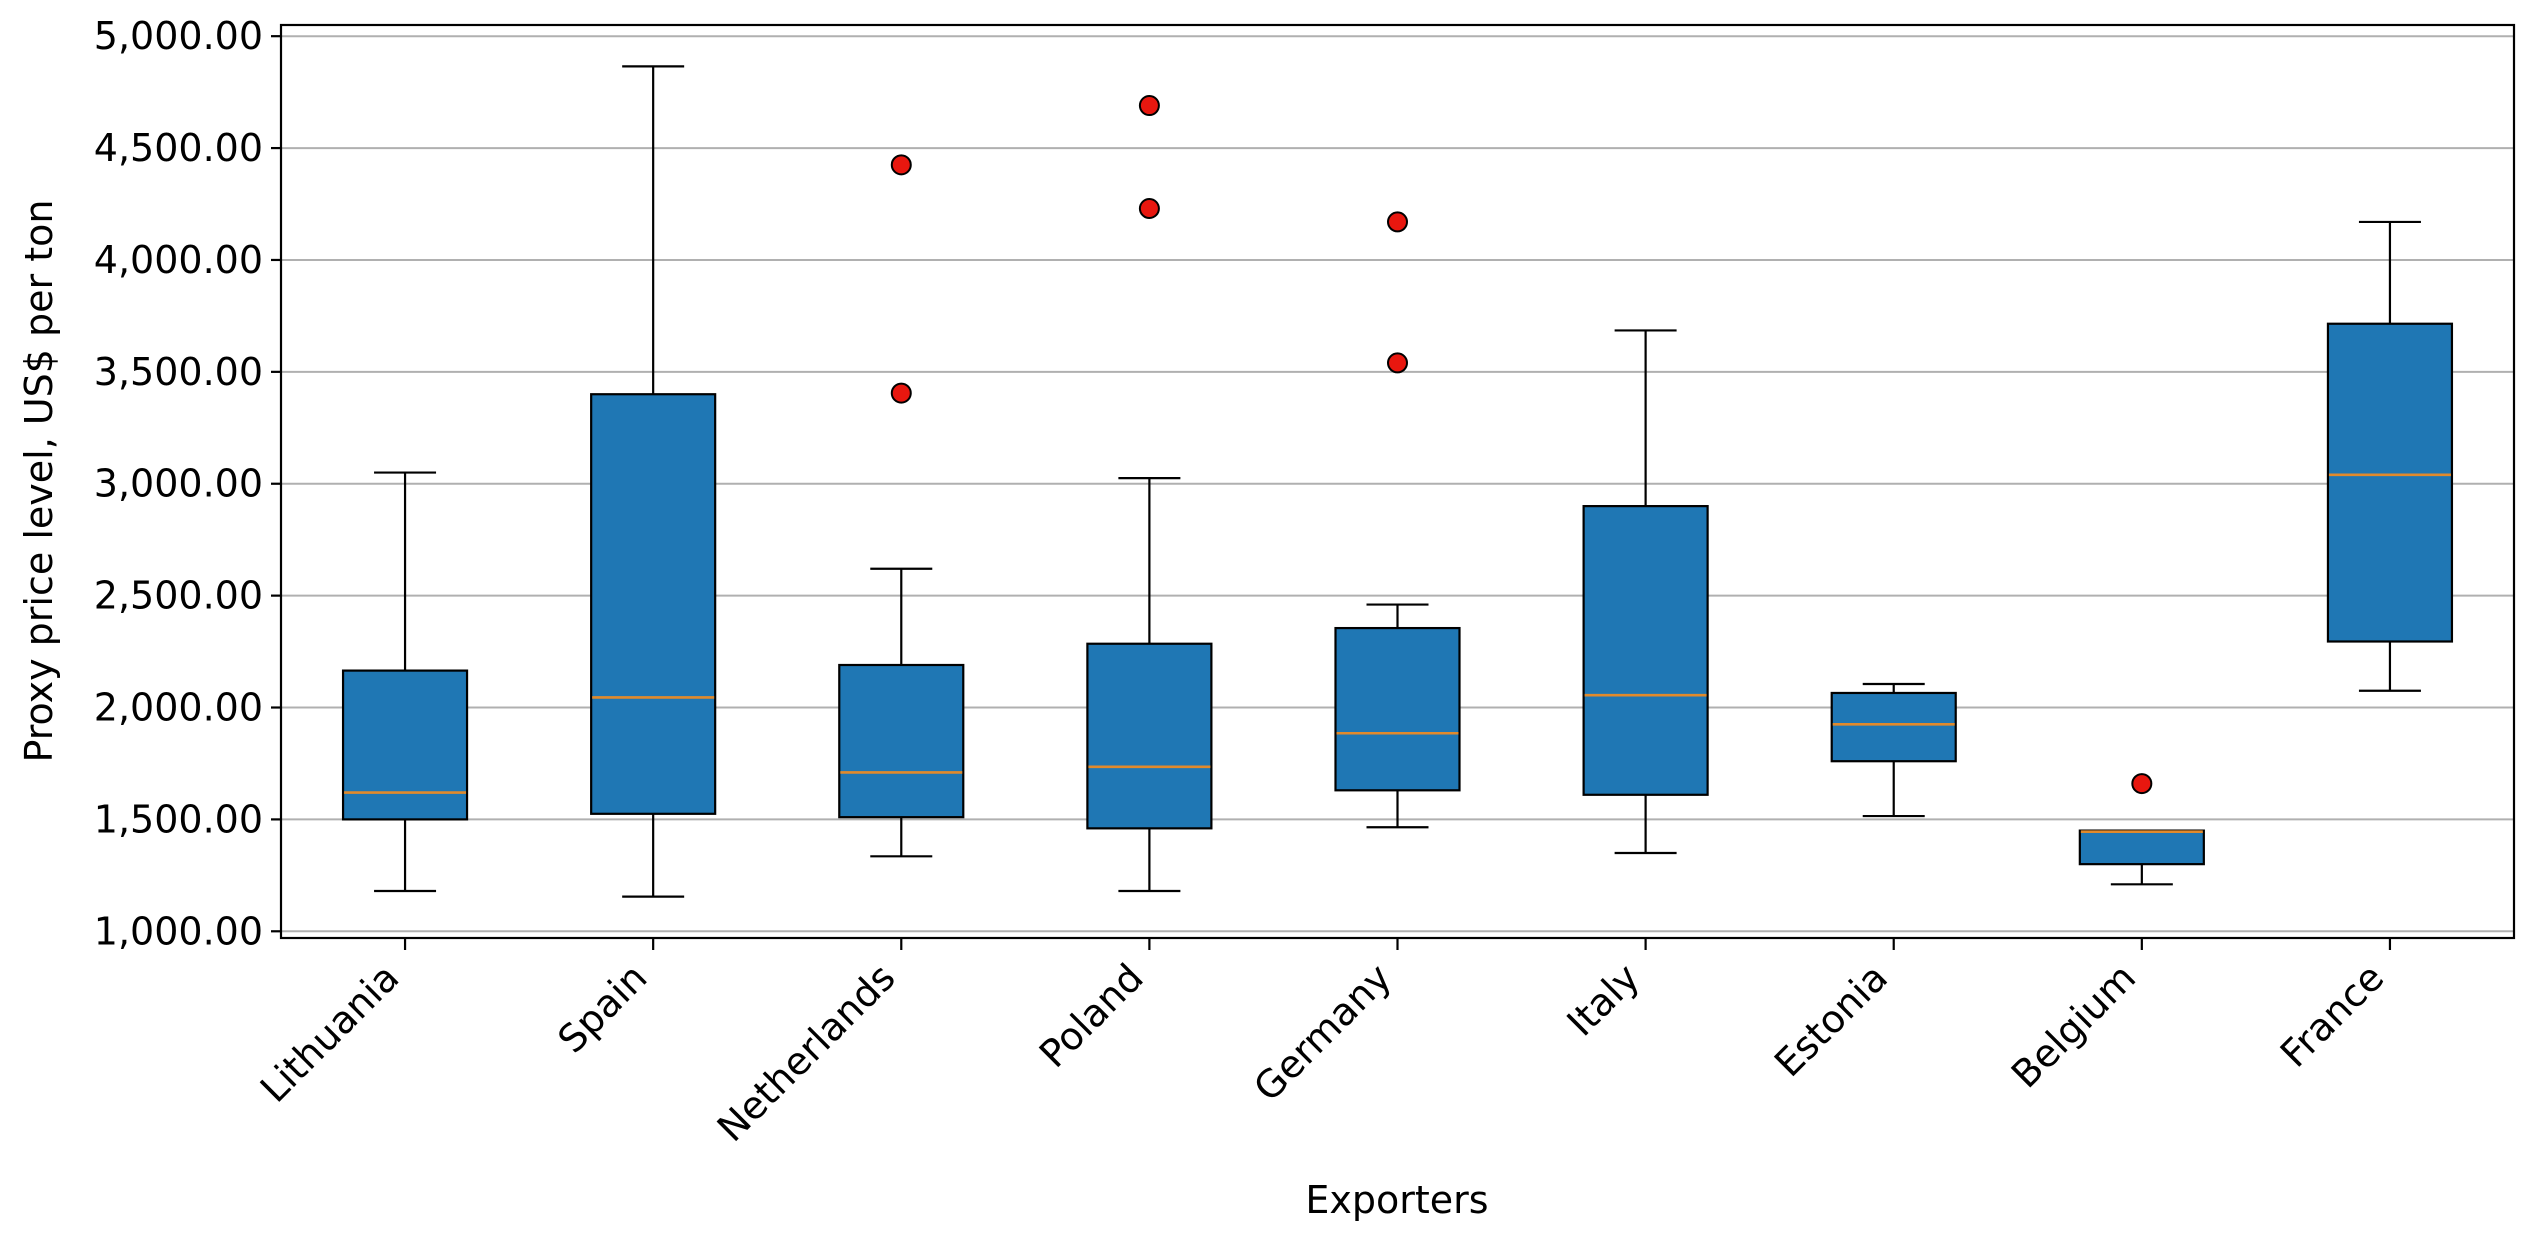  Describe the element at coordinates (178, 931) in the screenshot. I see `y-tick-label: 1,000.00` at that location.